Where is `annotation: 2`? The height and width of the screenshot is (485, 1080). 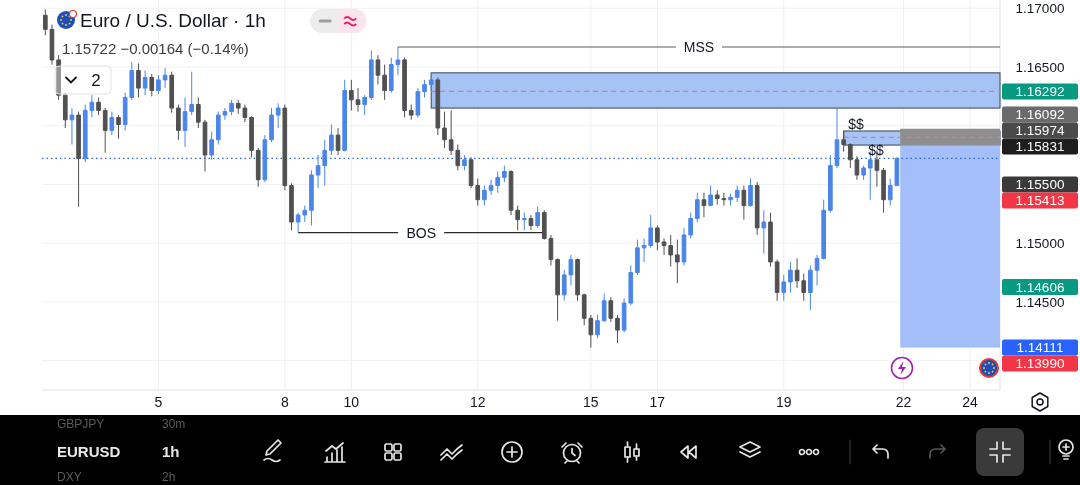
annotation: 2 is located at coordinates (96, 80).